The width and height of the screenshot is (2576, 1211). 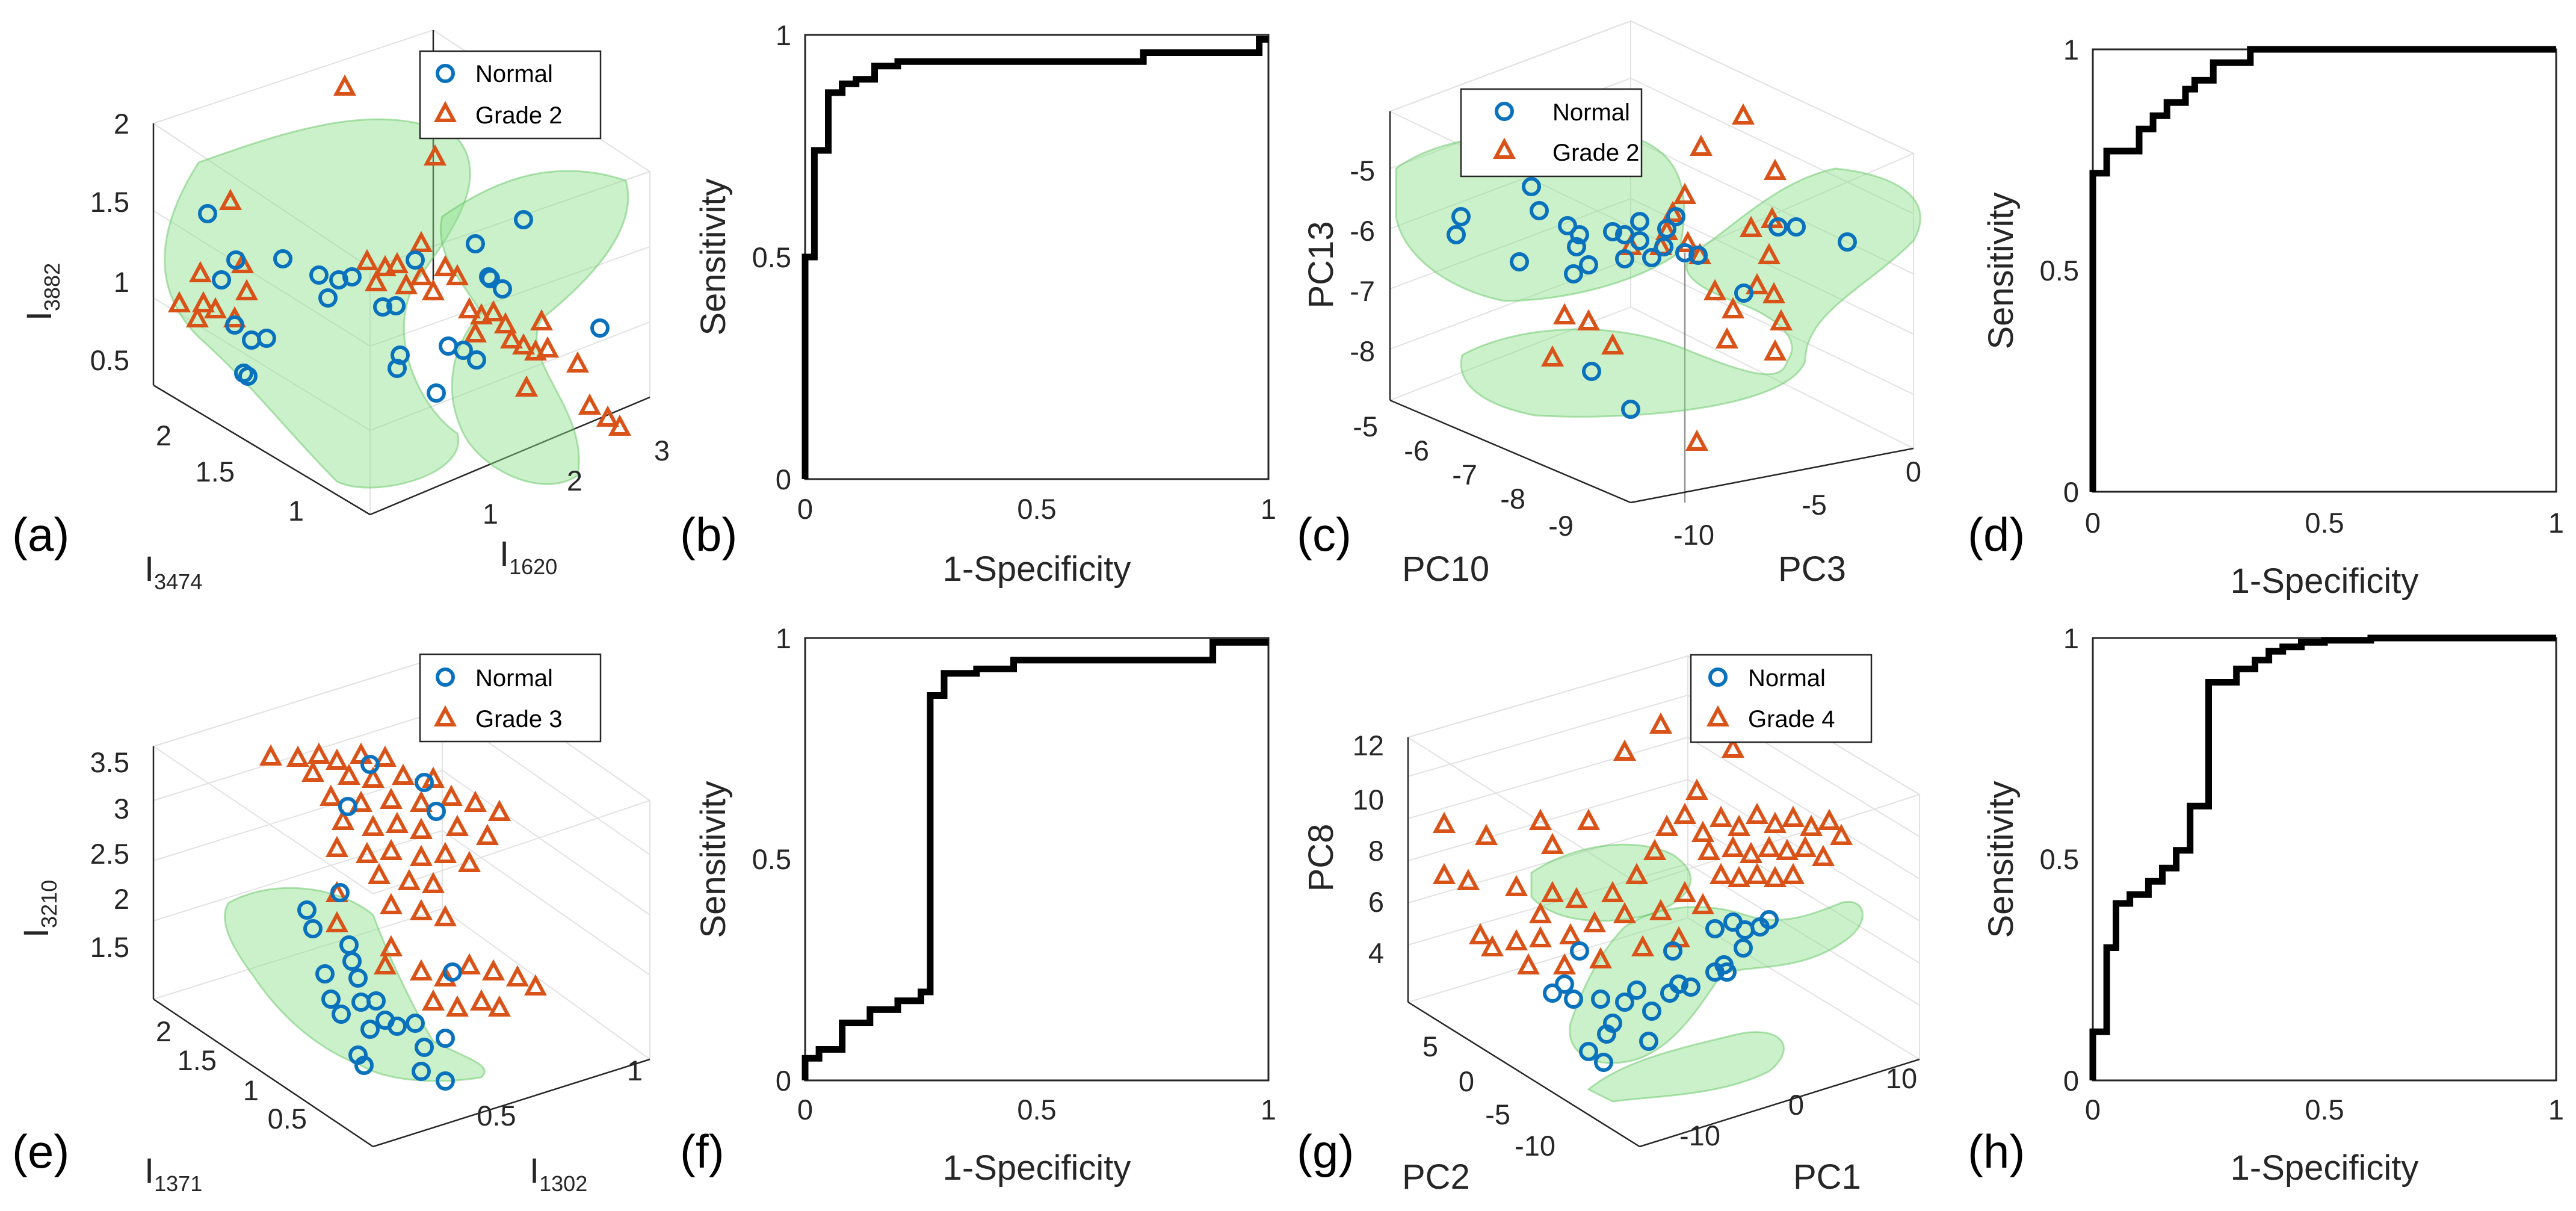 I want to click on panel-a-ticks: 2 1.5 1 0.5 2 1.5 1 1 2 3, so click(x=380, y=319).